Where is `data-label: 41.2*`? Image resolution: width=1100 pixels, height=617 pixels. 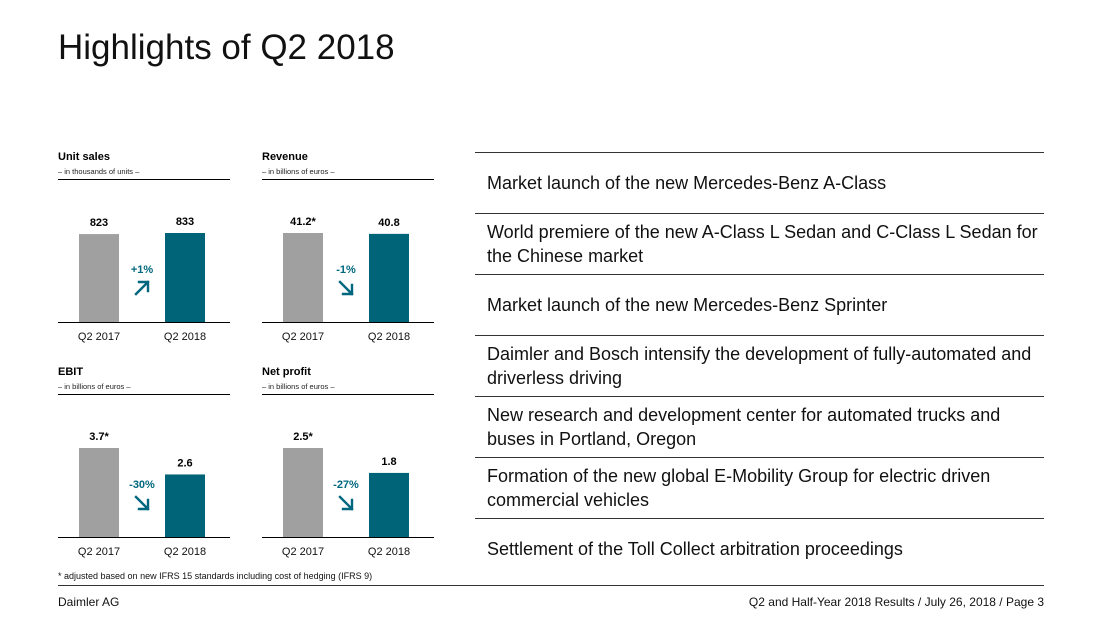 data-label: 41.2* is located at coordinates (303, 222).